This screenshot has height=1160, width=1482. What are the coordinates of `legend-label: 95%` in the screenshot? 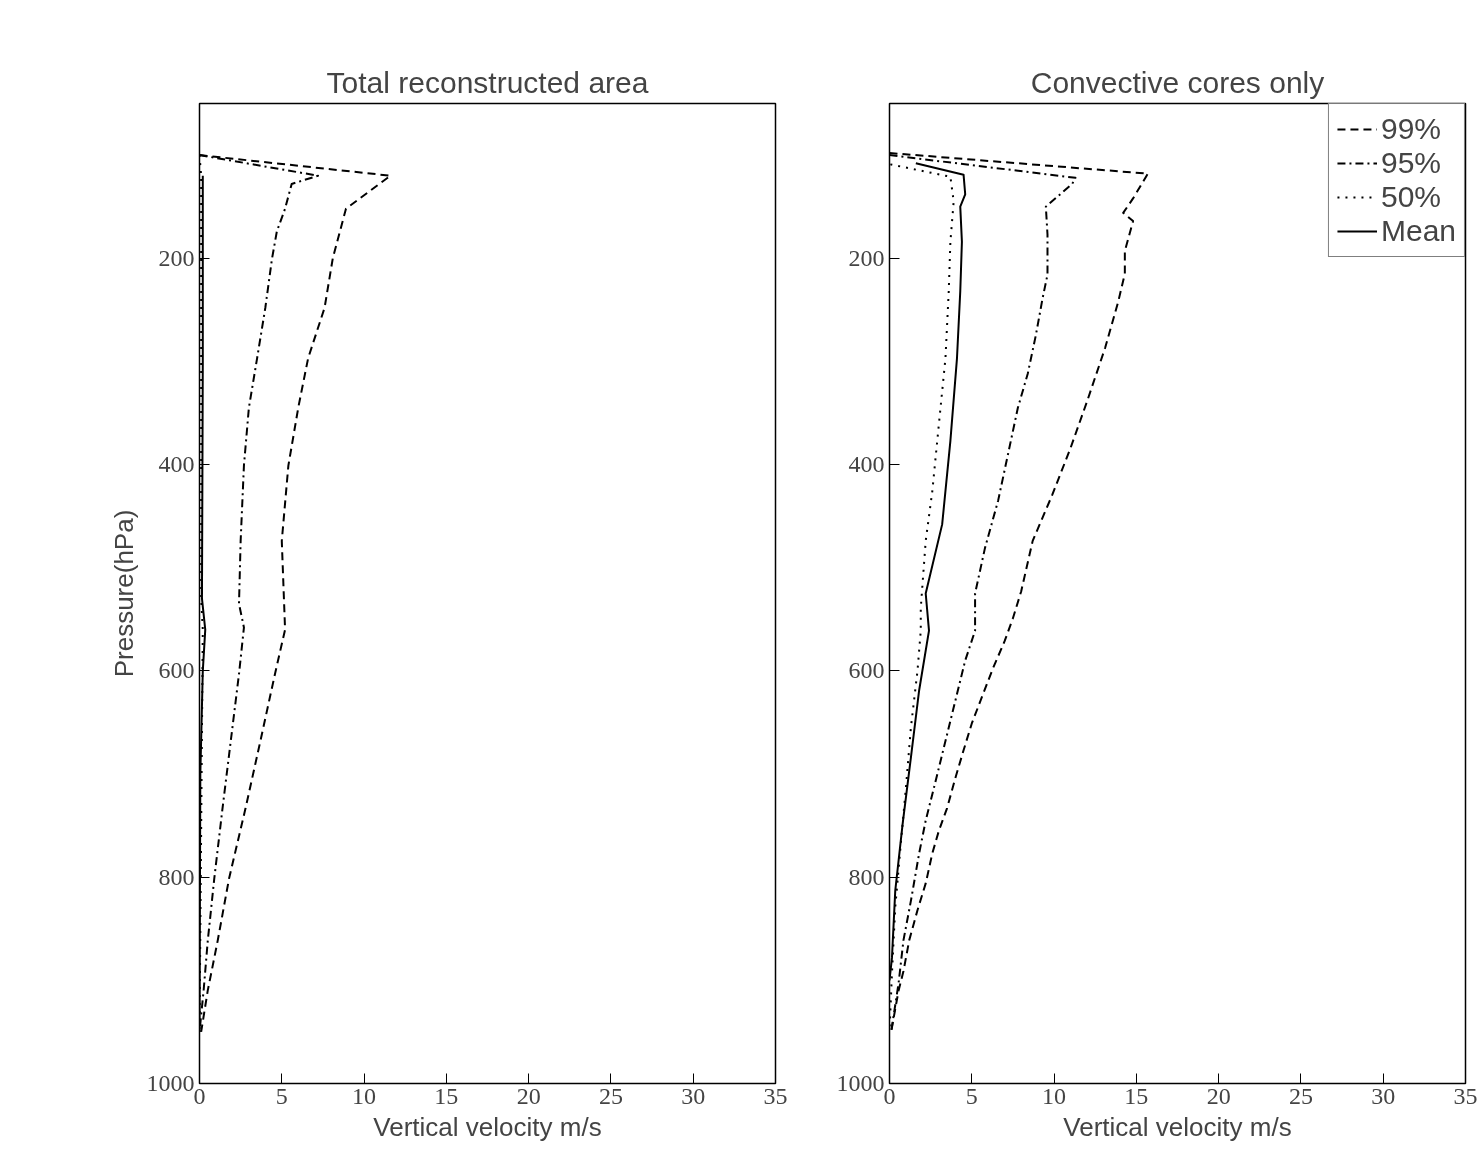 It's located at (1410, 163).